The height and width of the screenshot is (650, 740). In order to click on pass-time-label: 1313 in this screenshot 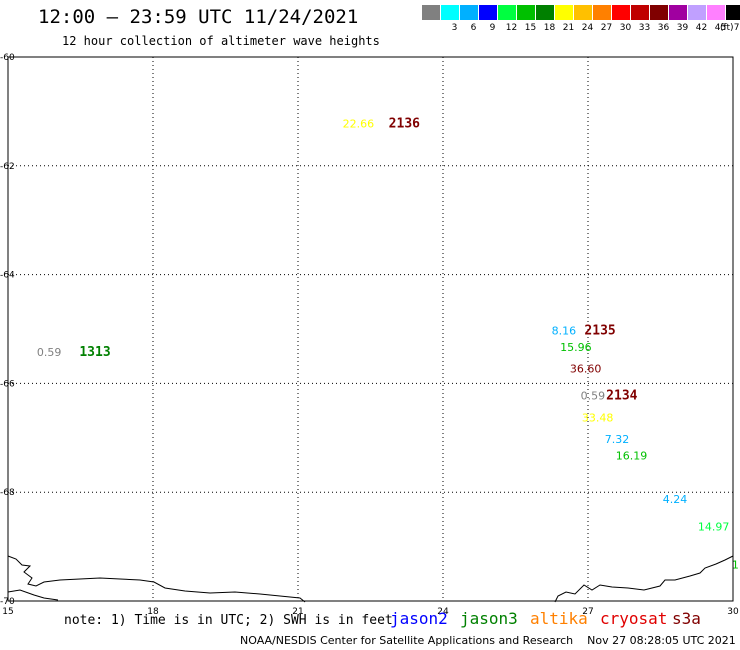, I will do `click(94, 352)`.